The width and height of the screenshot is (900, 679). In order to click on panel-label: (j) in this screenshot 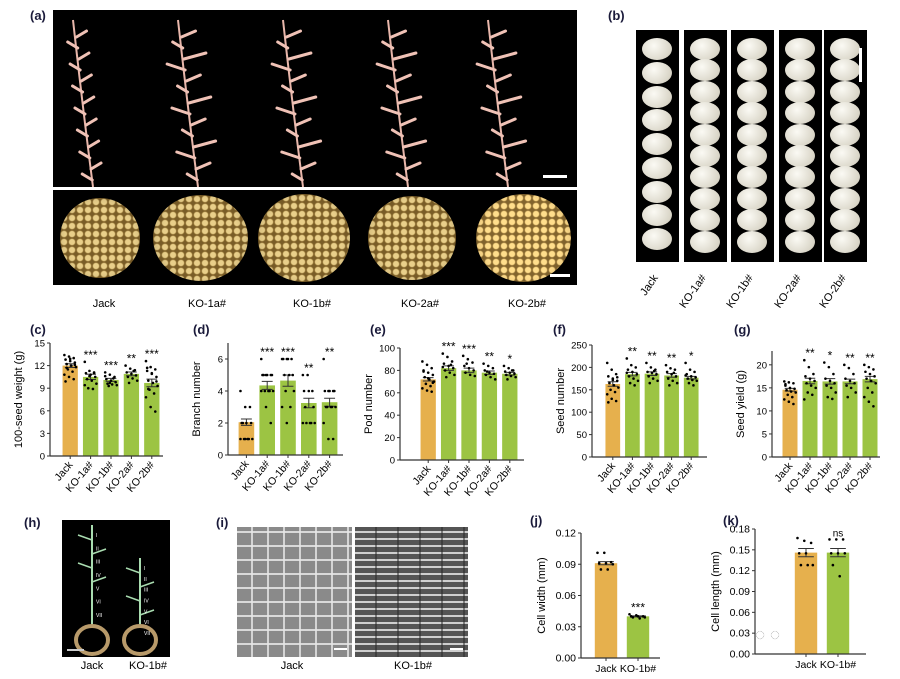, I will do `click(536, 520)`.